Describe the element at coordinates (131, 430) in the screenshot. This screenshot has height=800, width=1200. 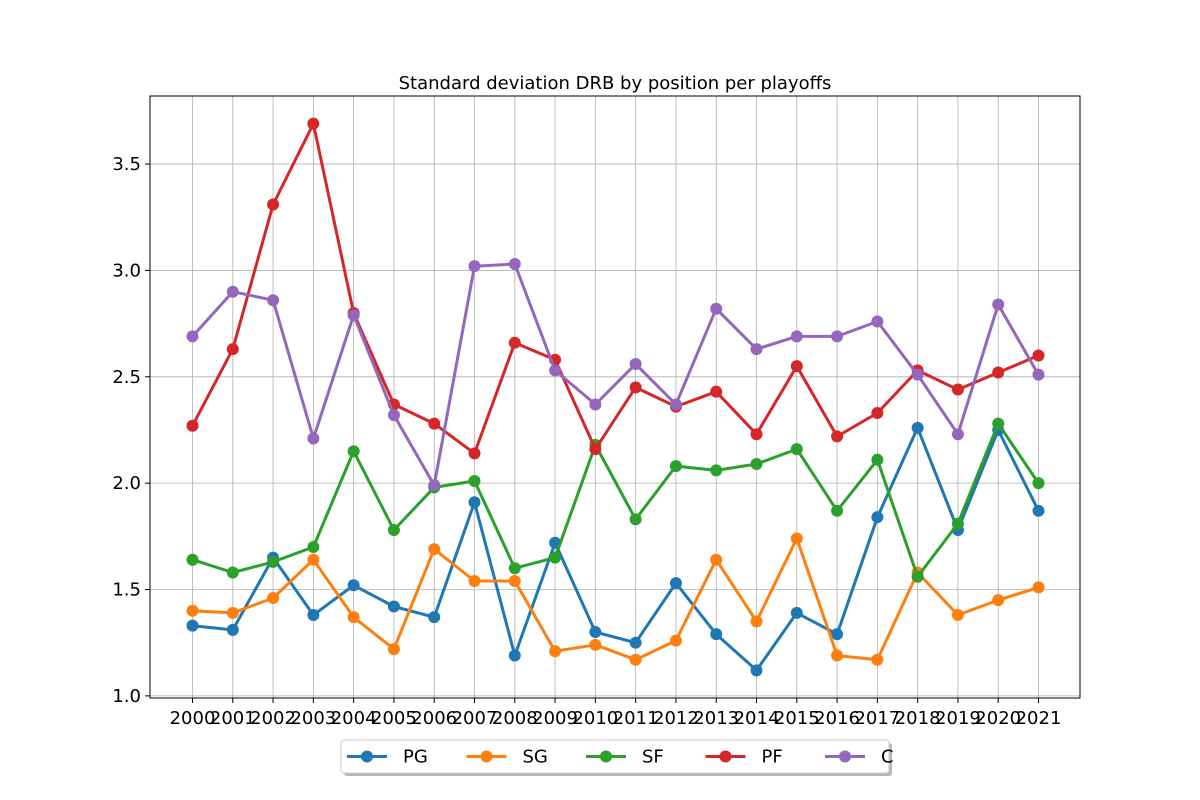
I see `y-axis: 1.0 1.5 2.0 2.5 3.0 3.5` at that location.